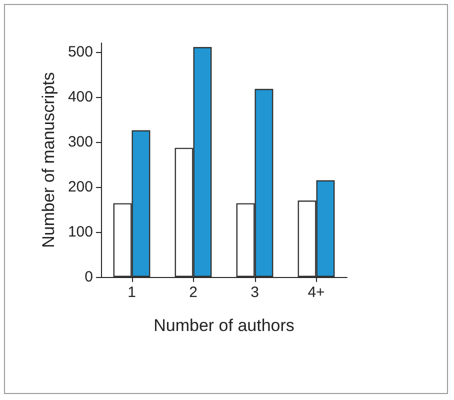 This screenshot has height=400, width=454. Describe the element at coordinates (48, 160) in the screenshot. I see `y-axis-title: Number of manuscripts` at that location.